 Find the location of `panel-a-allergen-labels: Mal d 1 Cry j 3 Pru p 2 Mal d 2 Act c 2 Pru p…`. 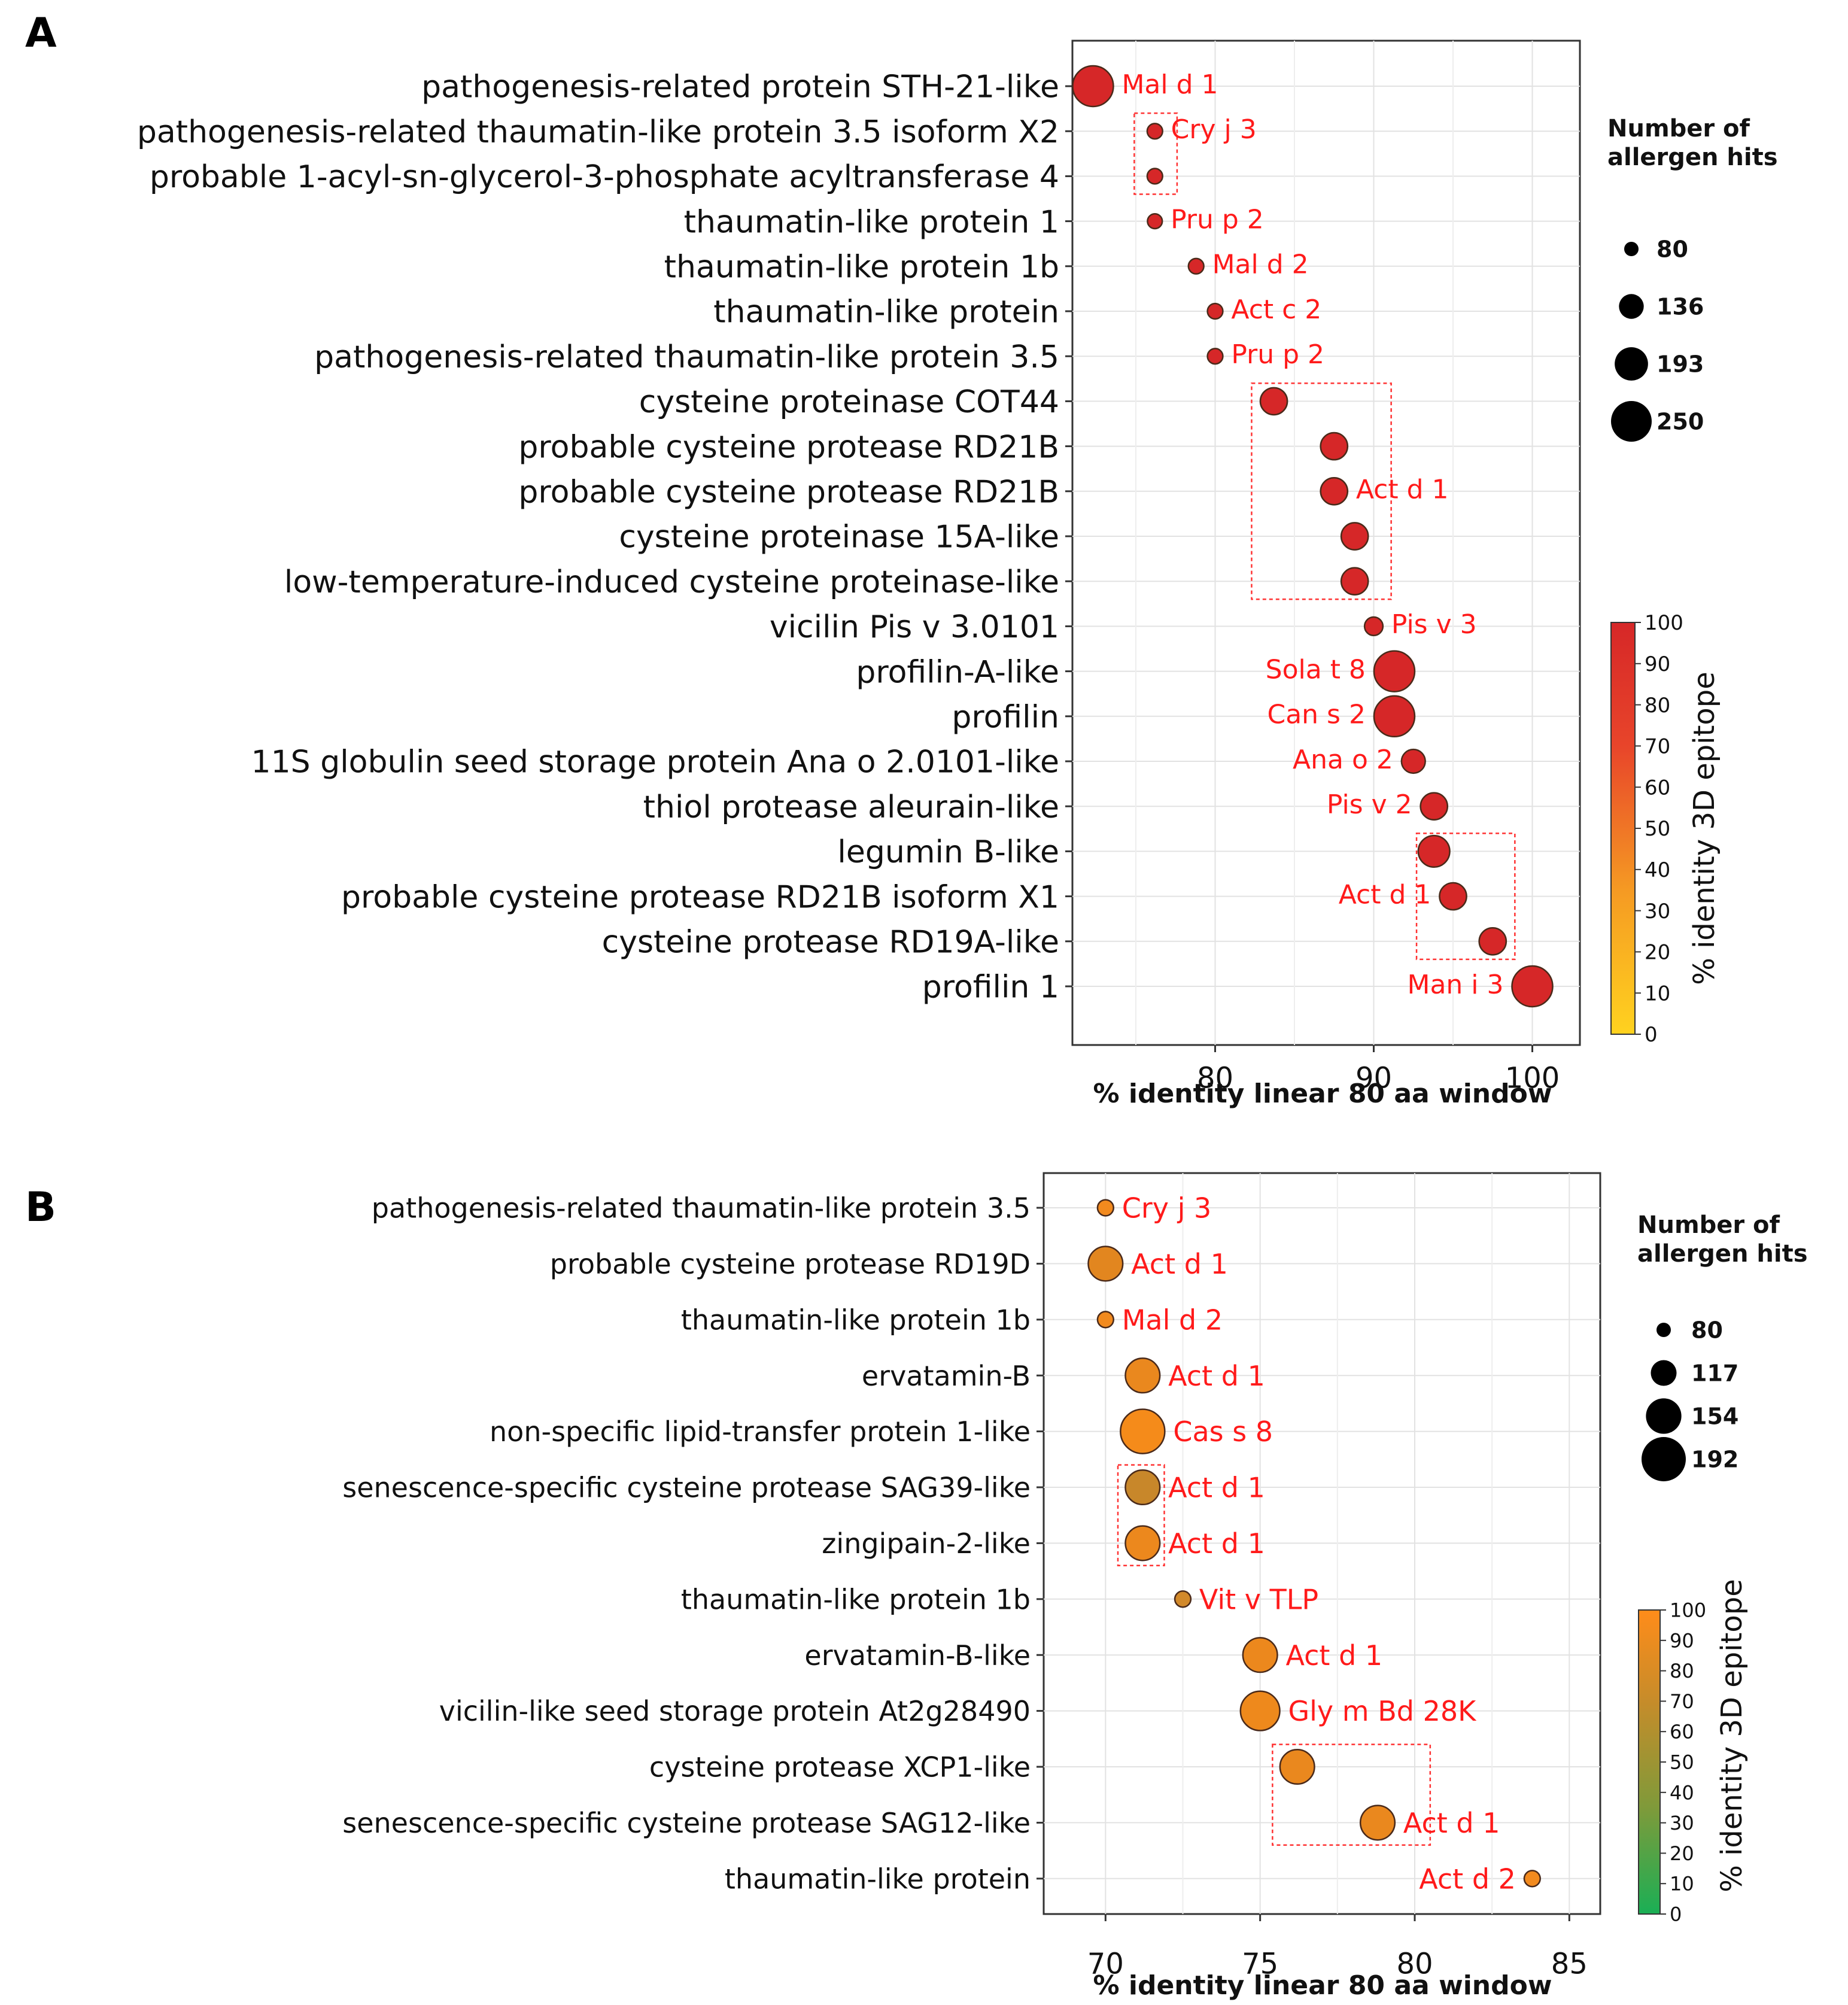

panel-a-allergen-labels: Mal d 1 Cry j 3 Pru p 2 Mal d 2 Act c 2 Pru p… is located at coordinates (1312, 534).